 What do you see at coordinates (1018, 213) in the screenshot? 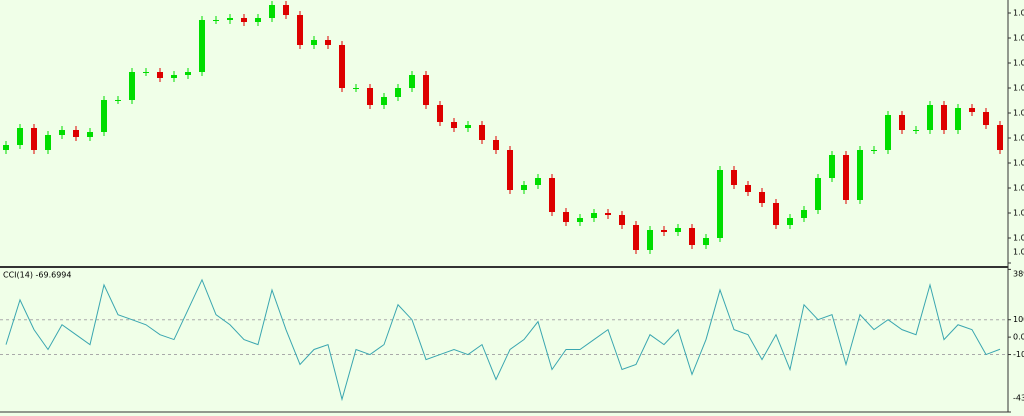
I see `y-tick-label: 1.0100` at bounding box center [1018, 213].